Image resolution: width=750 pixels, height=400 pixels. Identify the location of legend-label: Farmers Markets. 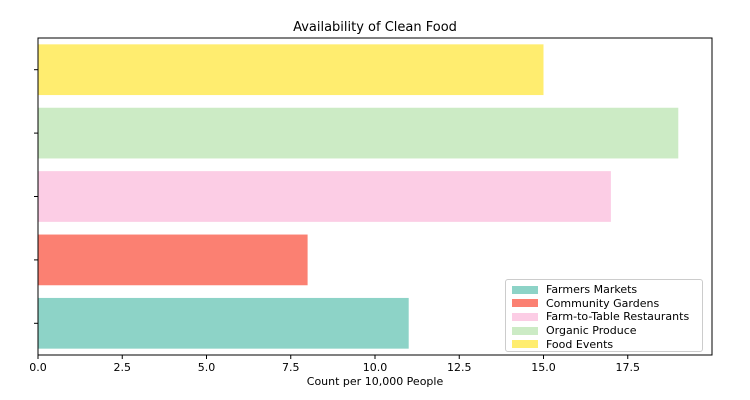
(592, 290).